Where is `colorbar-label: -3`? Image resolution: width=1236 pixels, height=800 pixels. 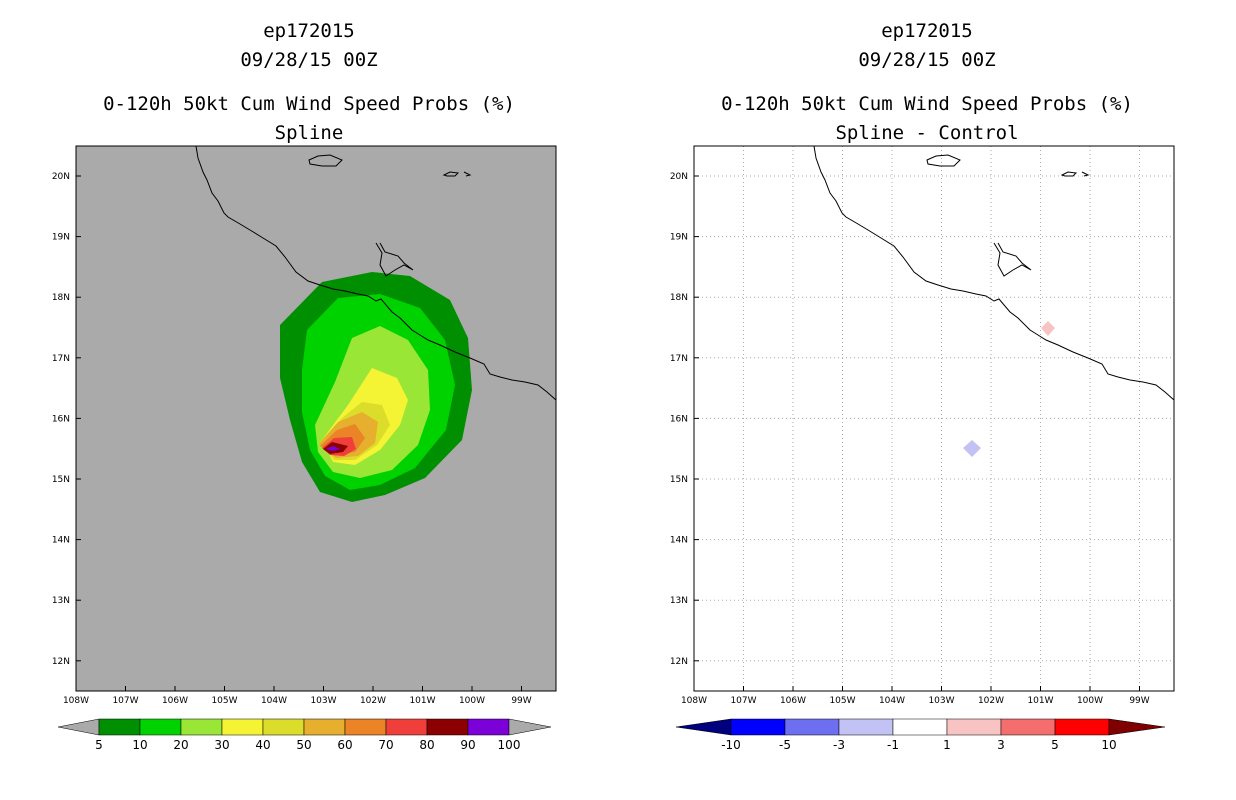 colorbar-label: -3 is located at coordinates (839, 745).